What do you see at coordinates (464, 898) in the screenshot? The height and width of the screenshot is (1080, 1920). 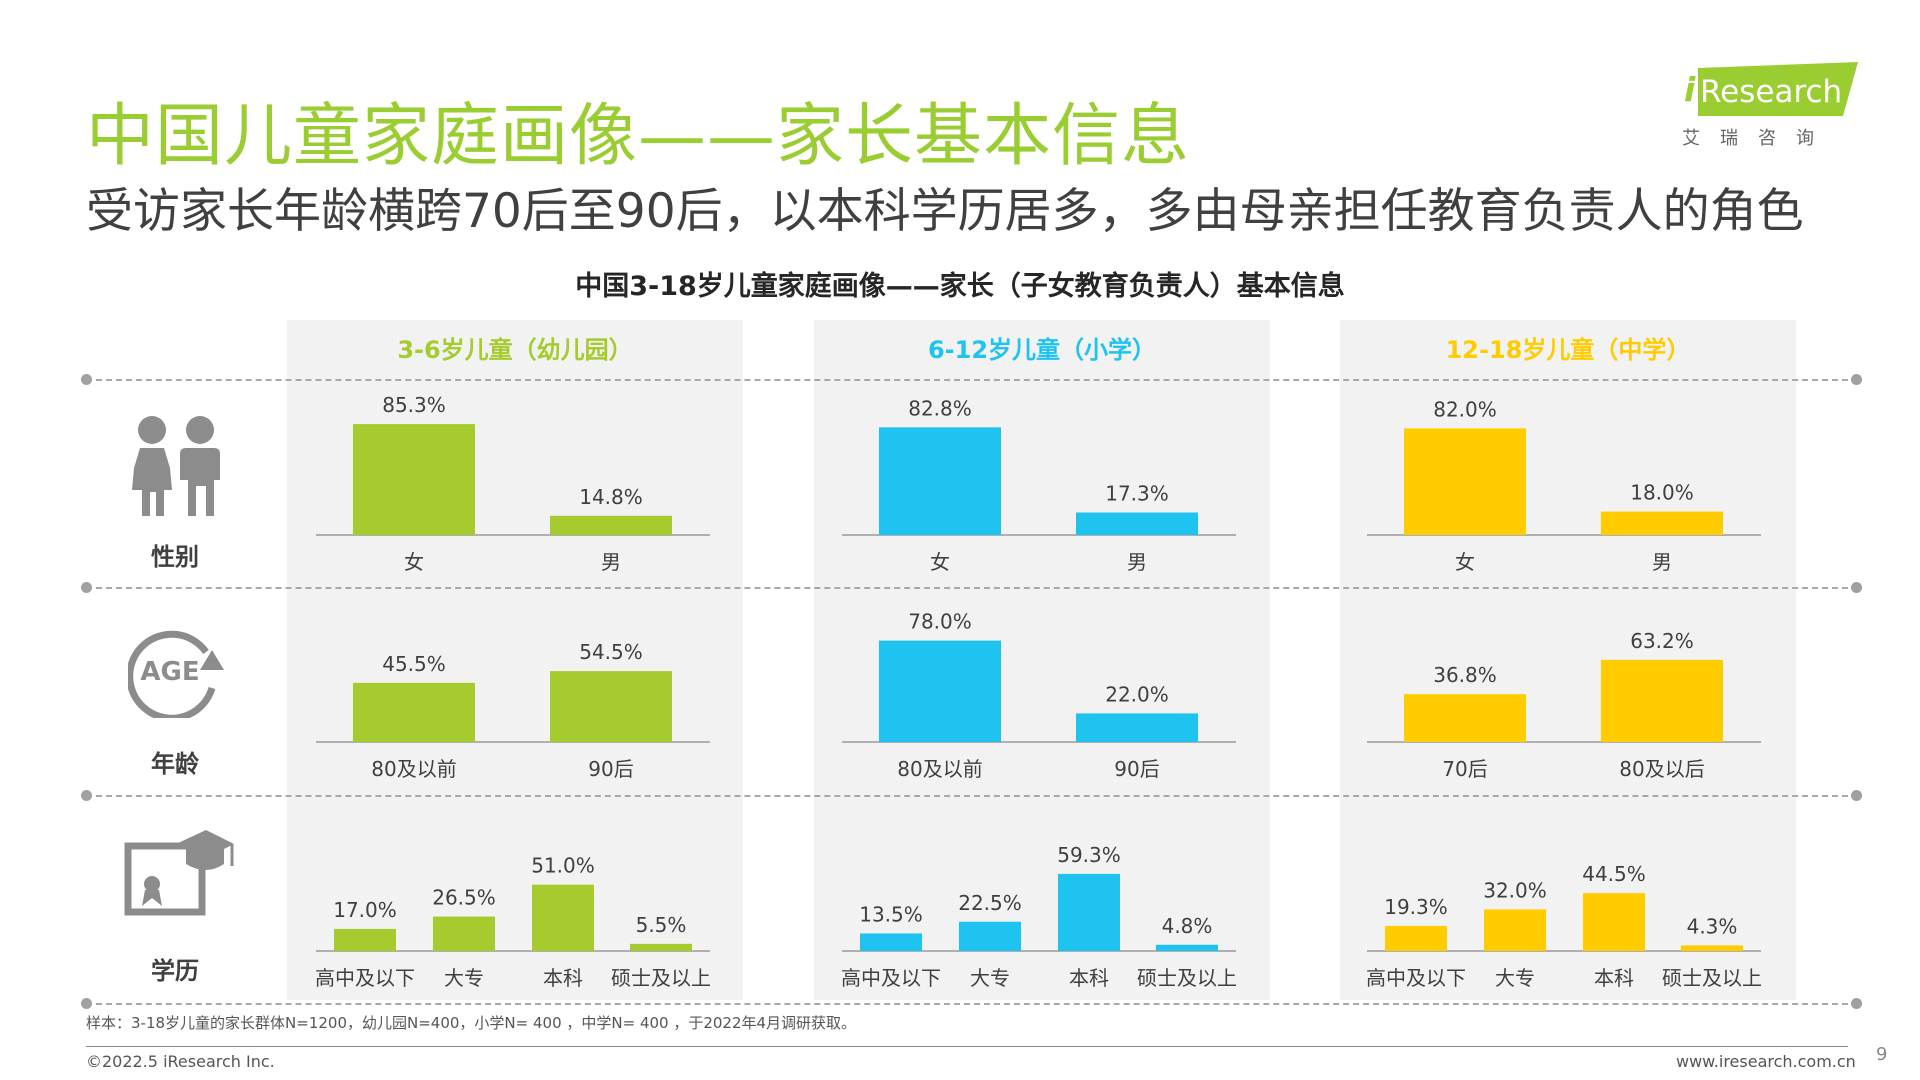 I see `data-label: 26.5%` at bounding box center [464, 898].